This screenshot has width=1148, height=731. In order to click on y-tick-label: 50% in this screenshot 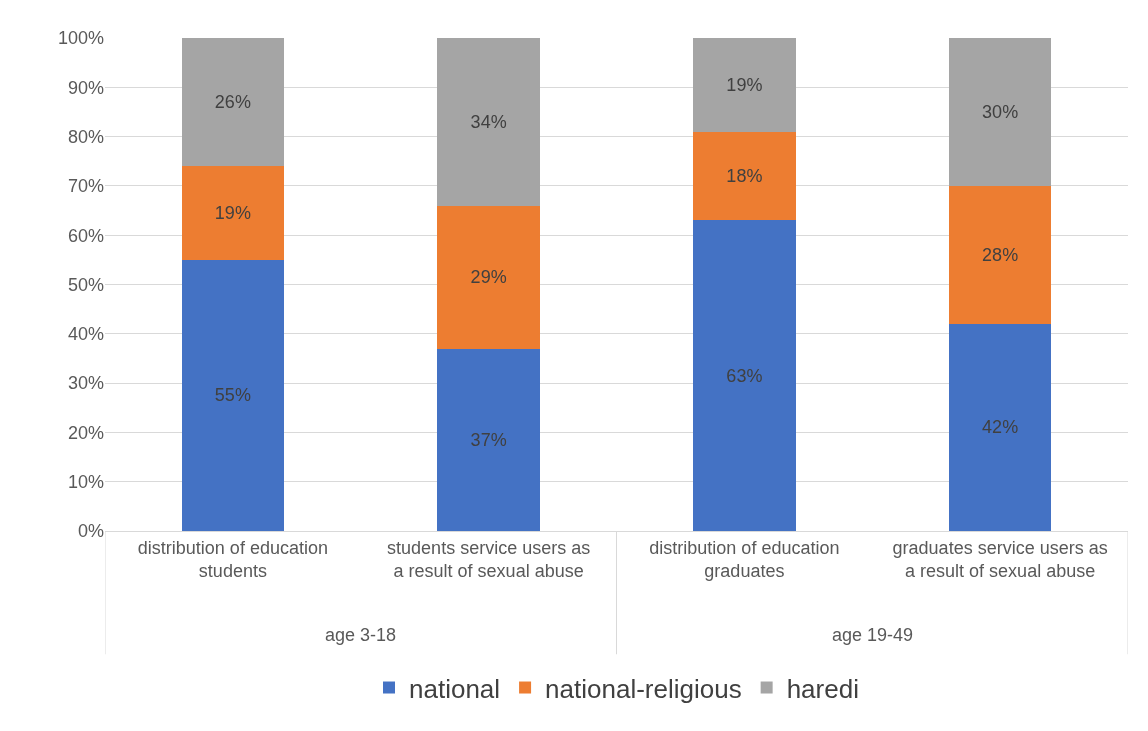, I will do `click(85, 284)`.